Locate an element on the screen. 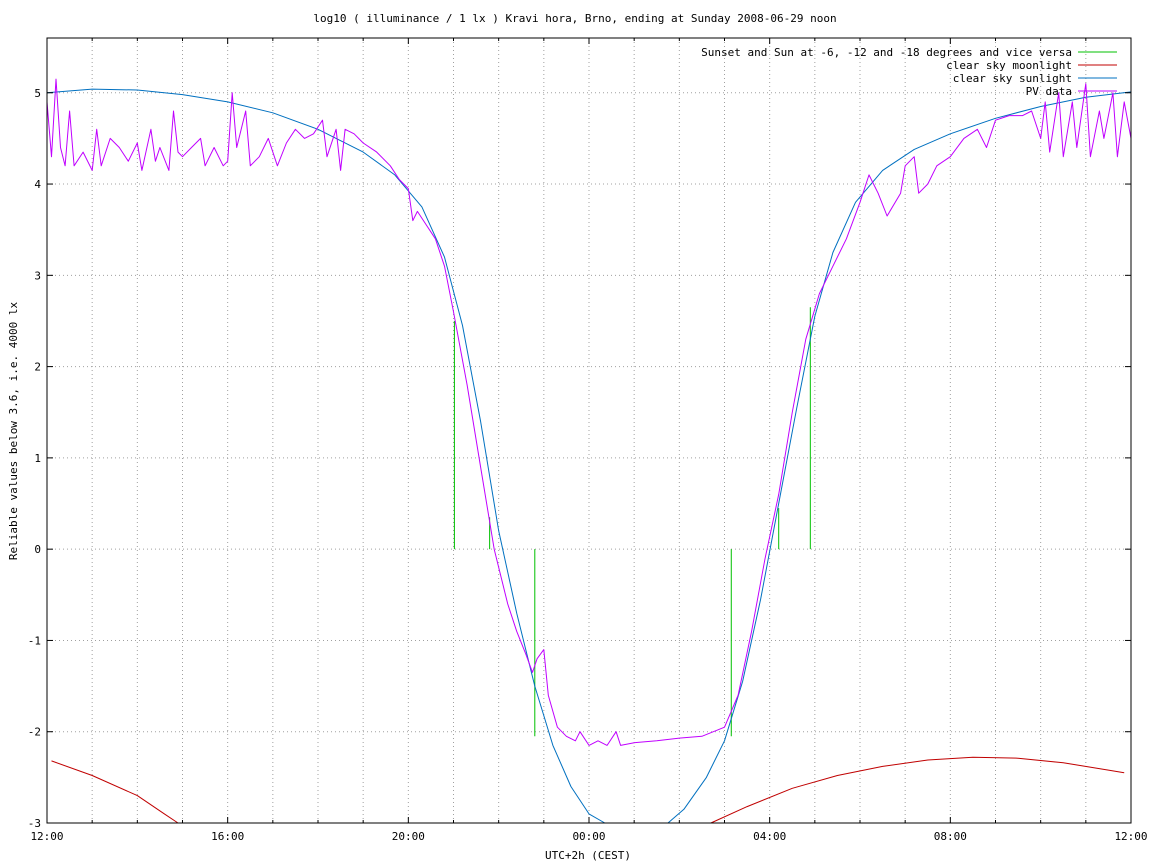  legend-label: PV data is located at coordinates (1049, 91).